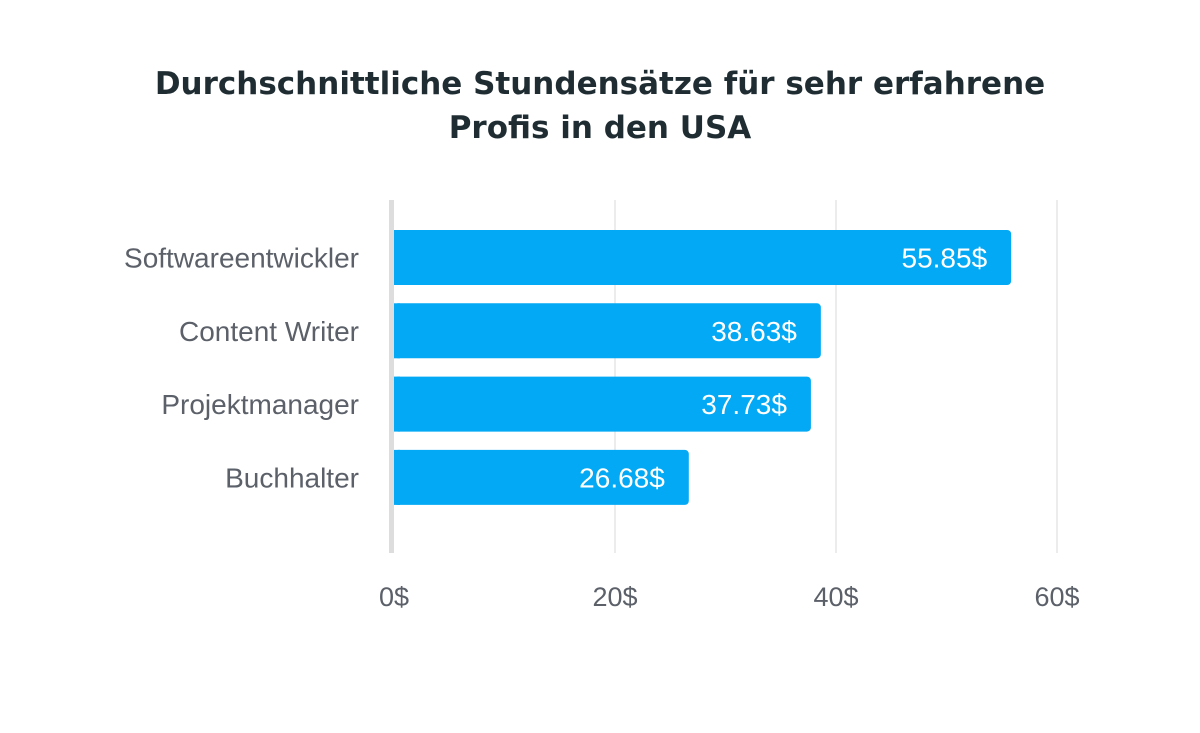 This screenshot has height=733, width=1200. I want to click on bar-3-left-edge, so click(397, 404).